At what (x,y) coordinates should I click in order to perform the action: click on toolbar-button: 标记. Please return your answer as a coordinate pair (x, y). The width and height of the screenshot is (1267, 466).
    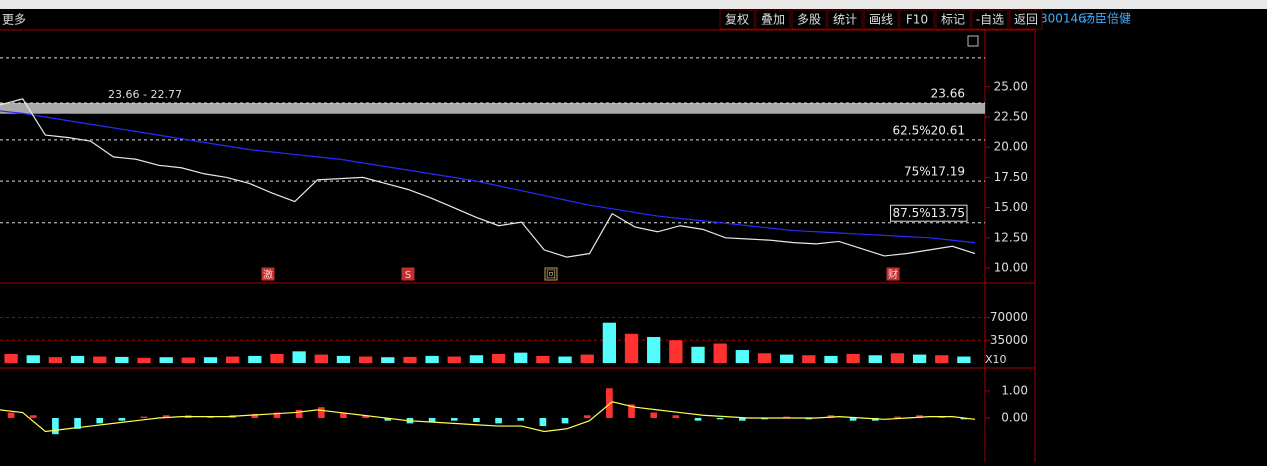
    Looking at the image, I should click on (953, 20).